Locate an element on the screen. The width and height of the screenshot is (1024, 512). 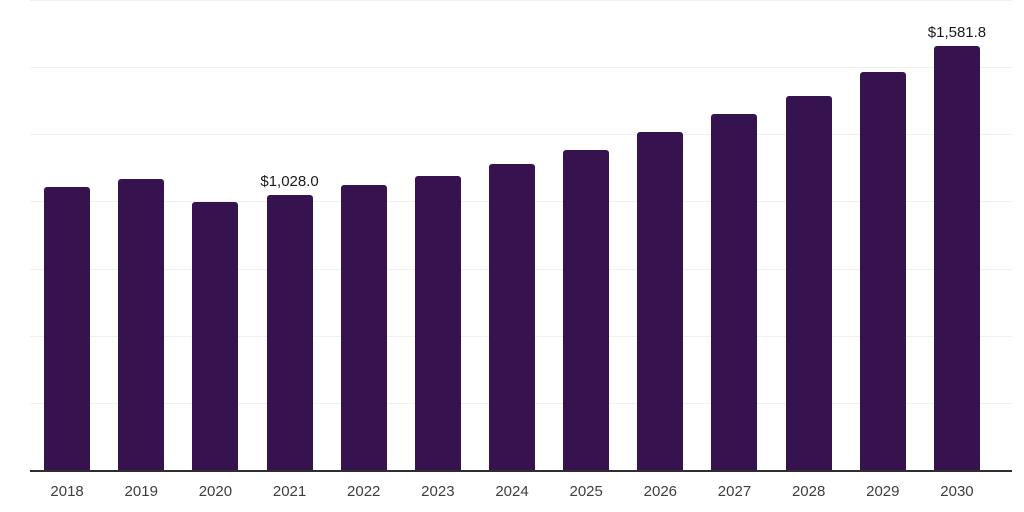
bar-2021 is located at coordinates (289, 332).